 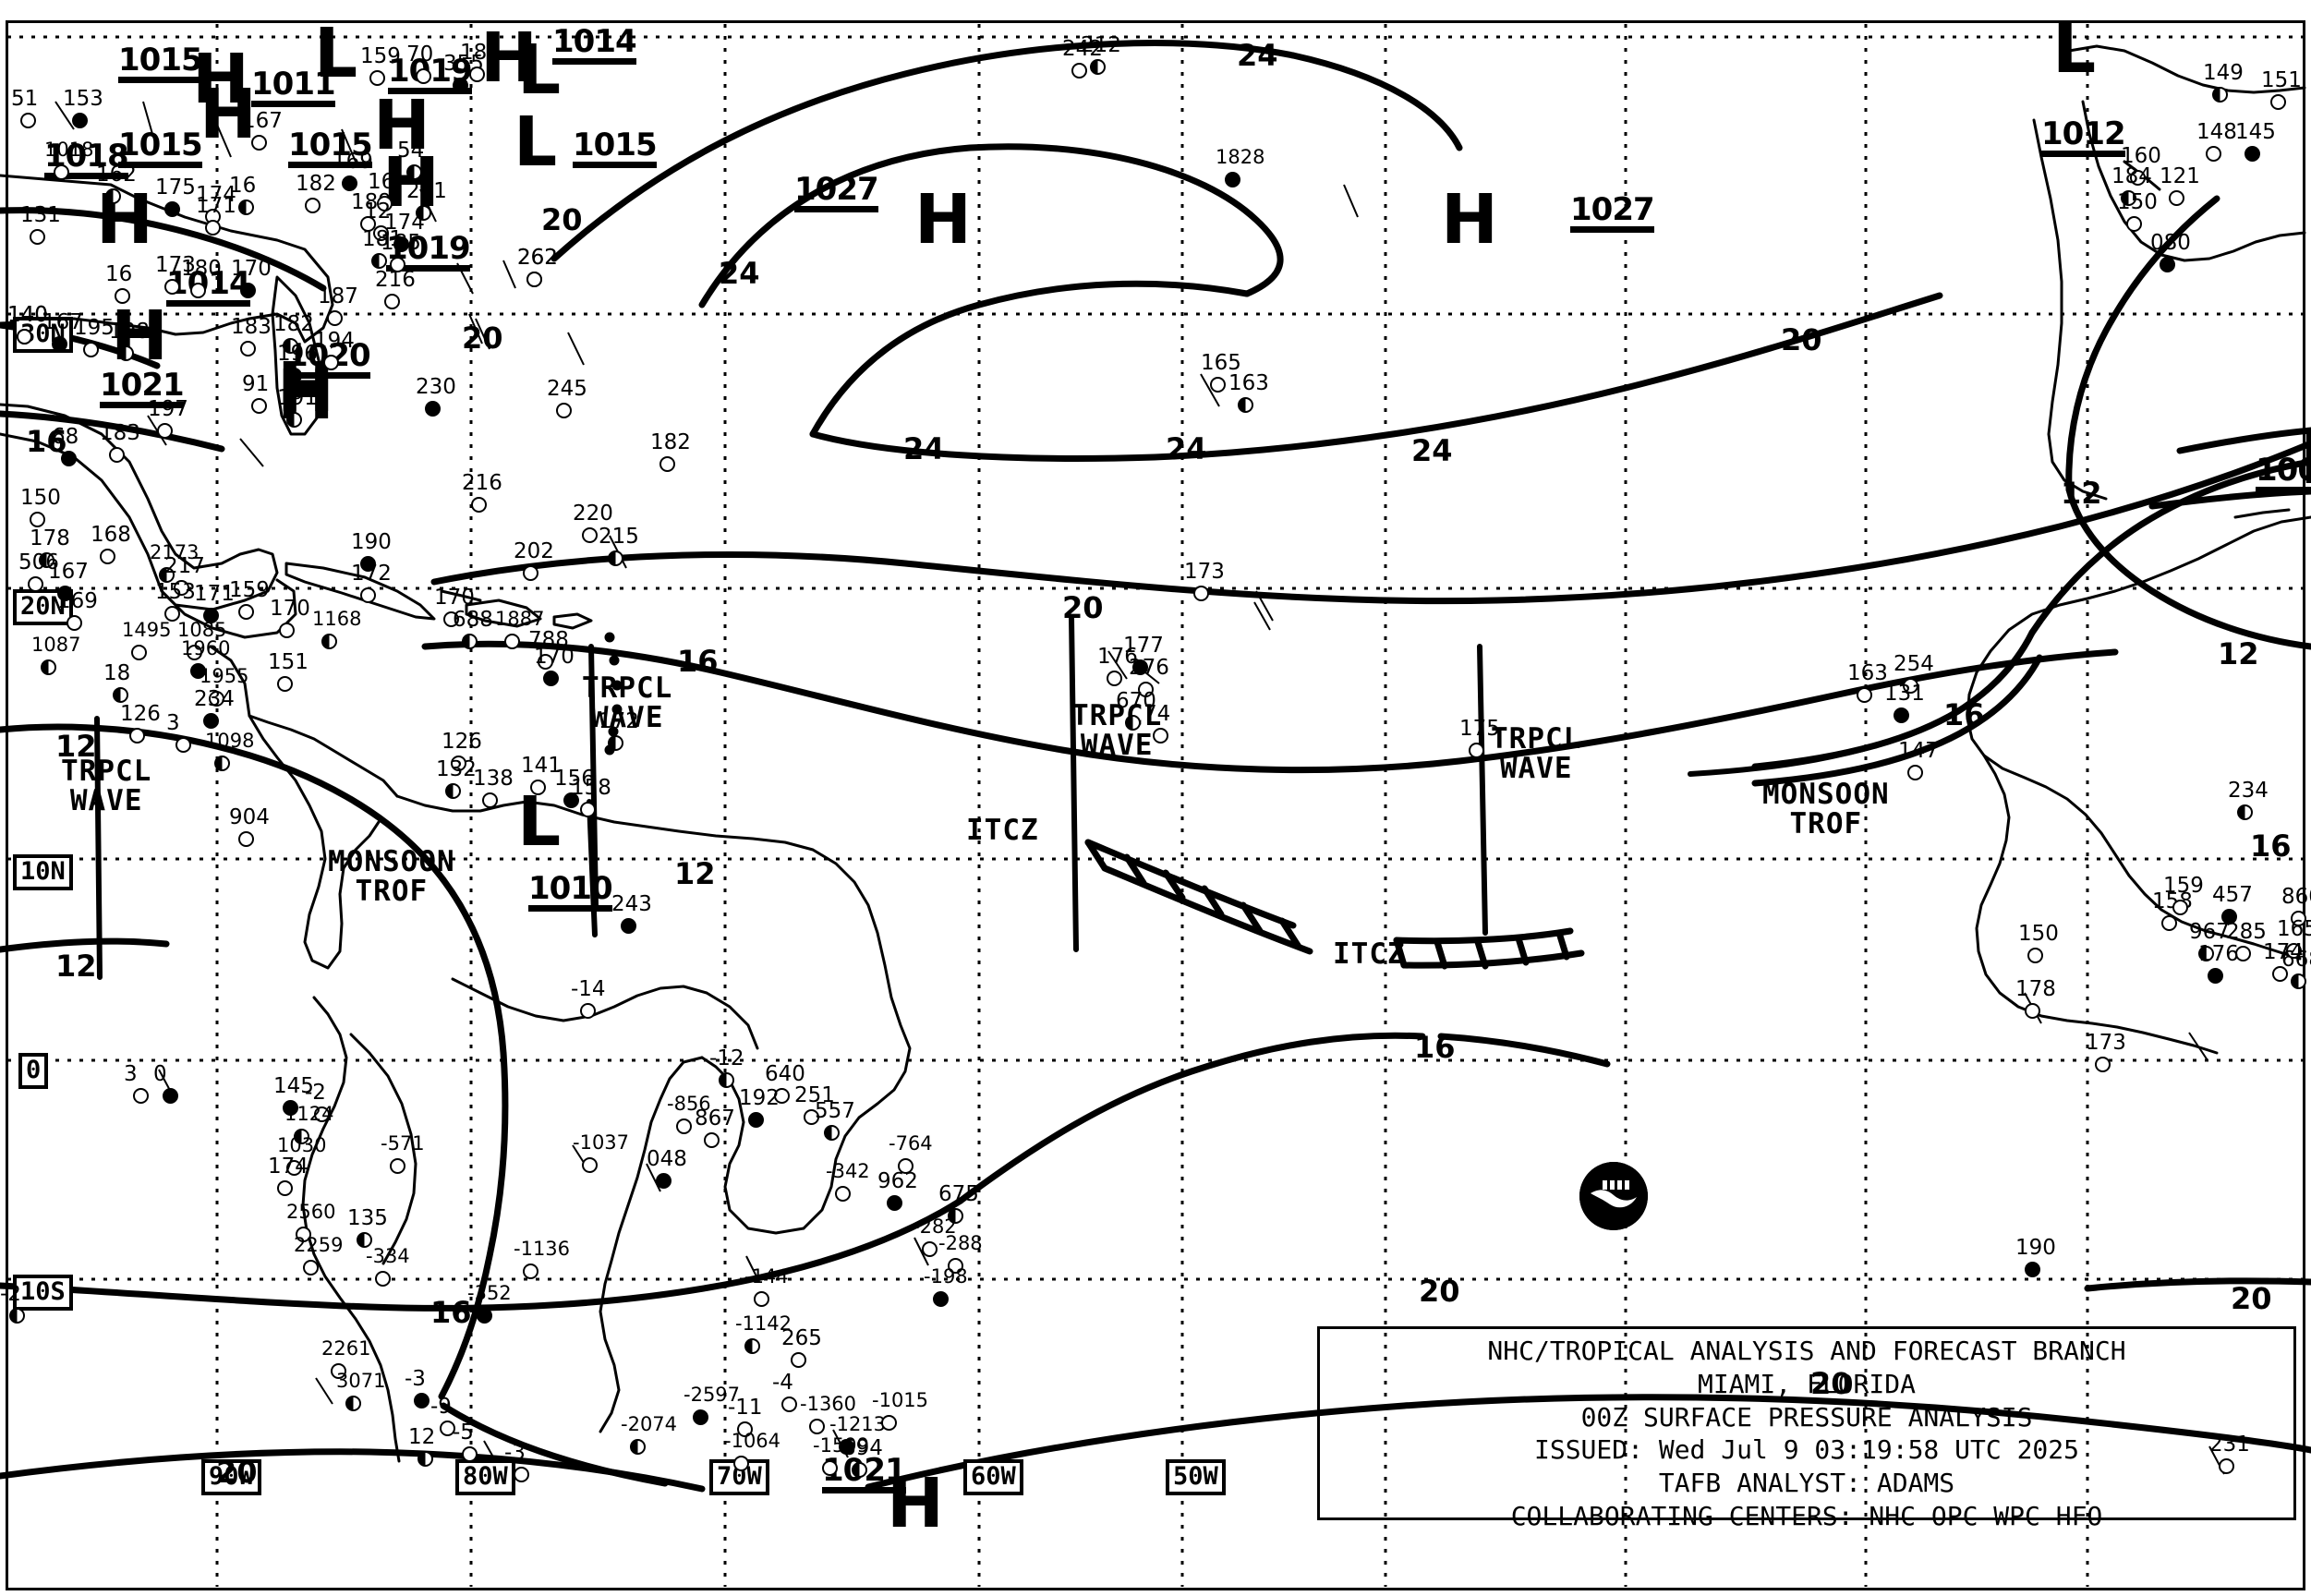 I want to click on station-observation-value: -282, so click(x=935, y=1226).